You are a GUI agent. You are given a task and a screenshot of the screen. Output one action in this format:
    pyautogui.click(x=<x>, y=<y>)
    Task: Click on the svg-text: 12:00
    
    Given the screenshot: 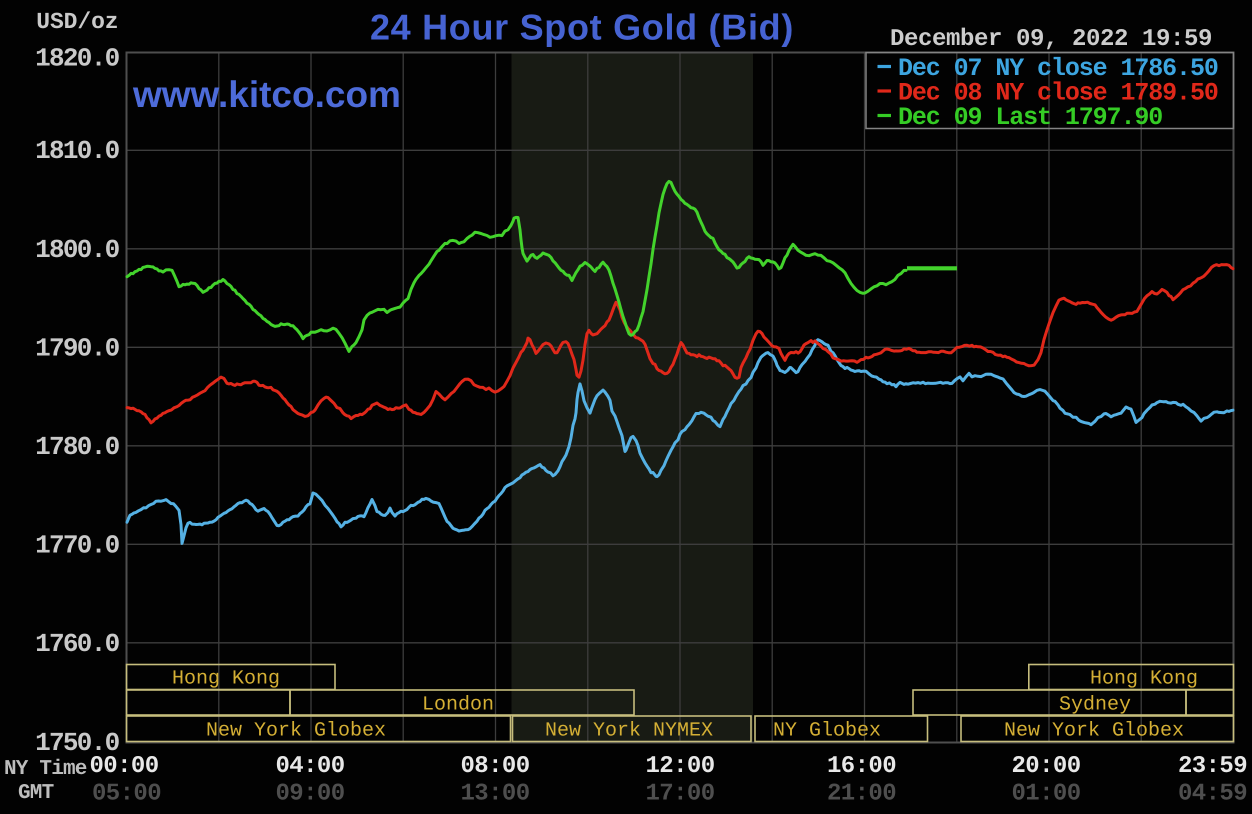 What is the action you would take?
    pyautogui.click(x=679, y=766)
    